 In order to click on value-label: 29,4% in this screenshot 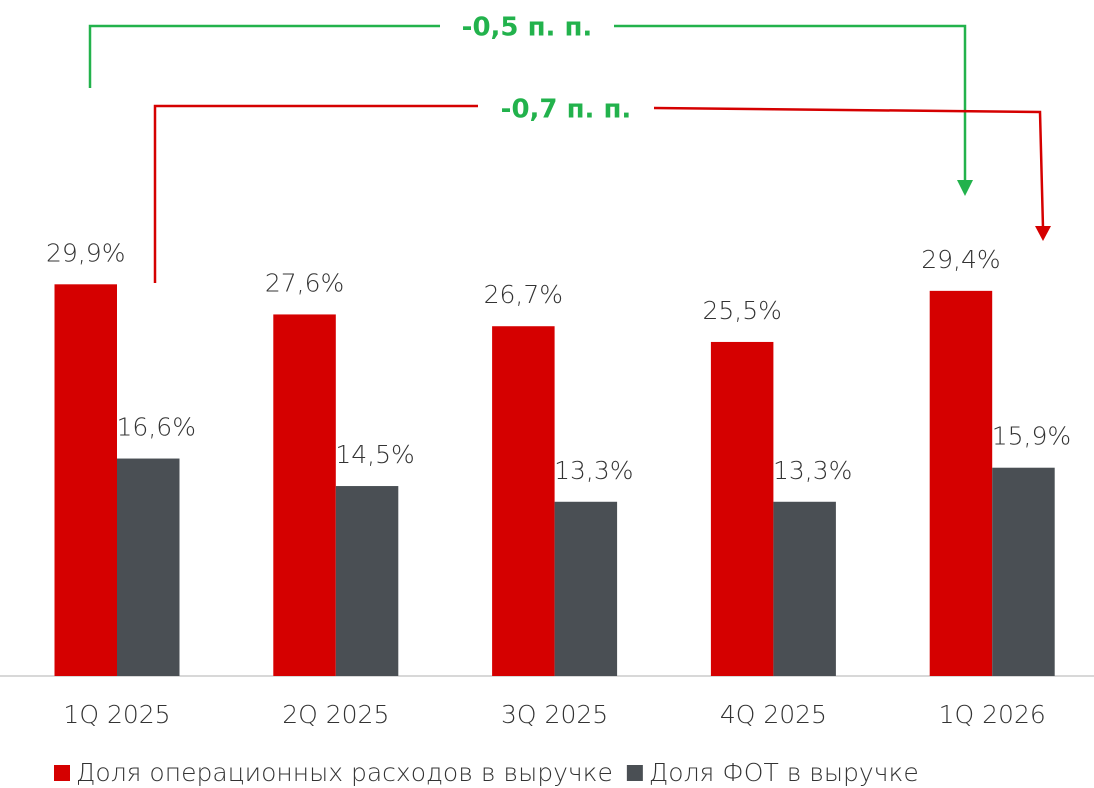, I will do `click(960, 259)`.